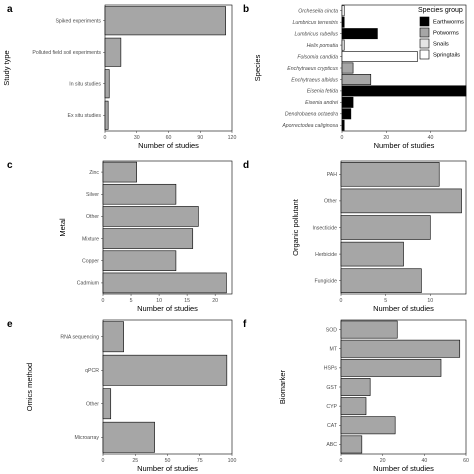 Image resolution: width=474 pixels, height=474 pixels. Describe the element at coordinates (137, 138) in the screenshot. I see `x-tick-label: 30` at that location.